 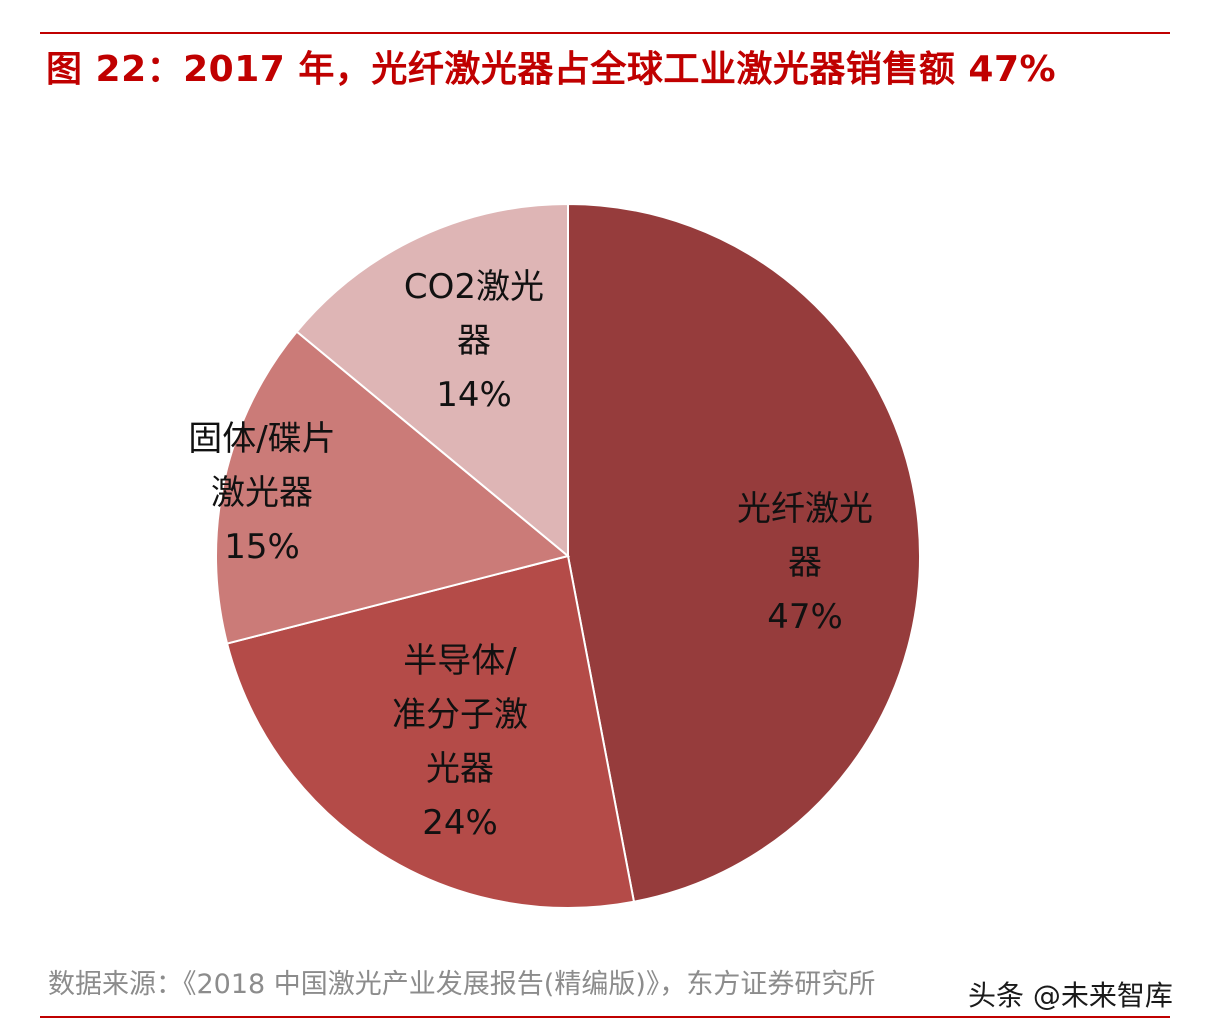 I want to click on slice-label-3: 固体/碟片, so click(x=261, y=439).